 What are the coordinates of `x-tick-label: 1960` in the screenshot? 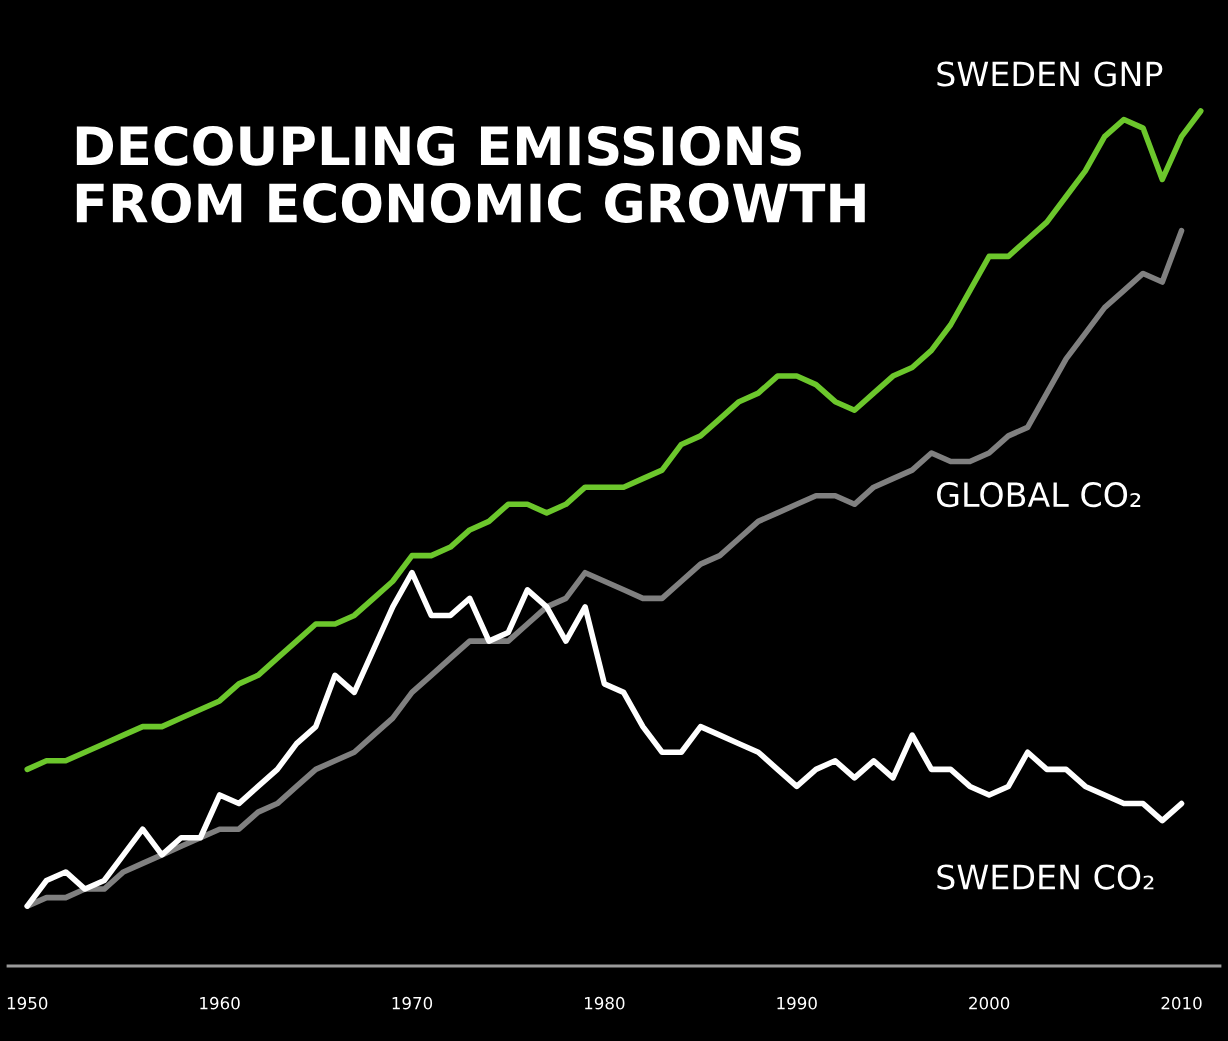 It's located at (220, 1003).